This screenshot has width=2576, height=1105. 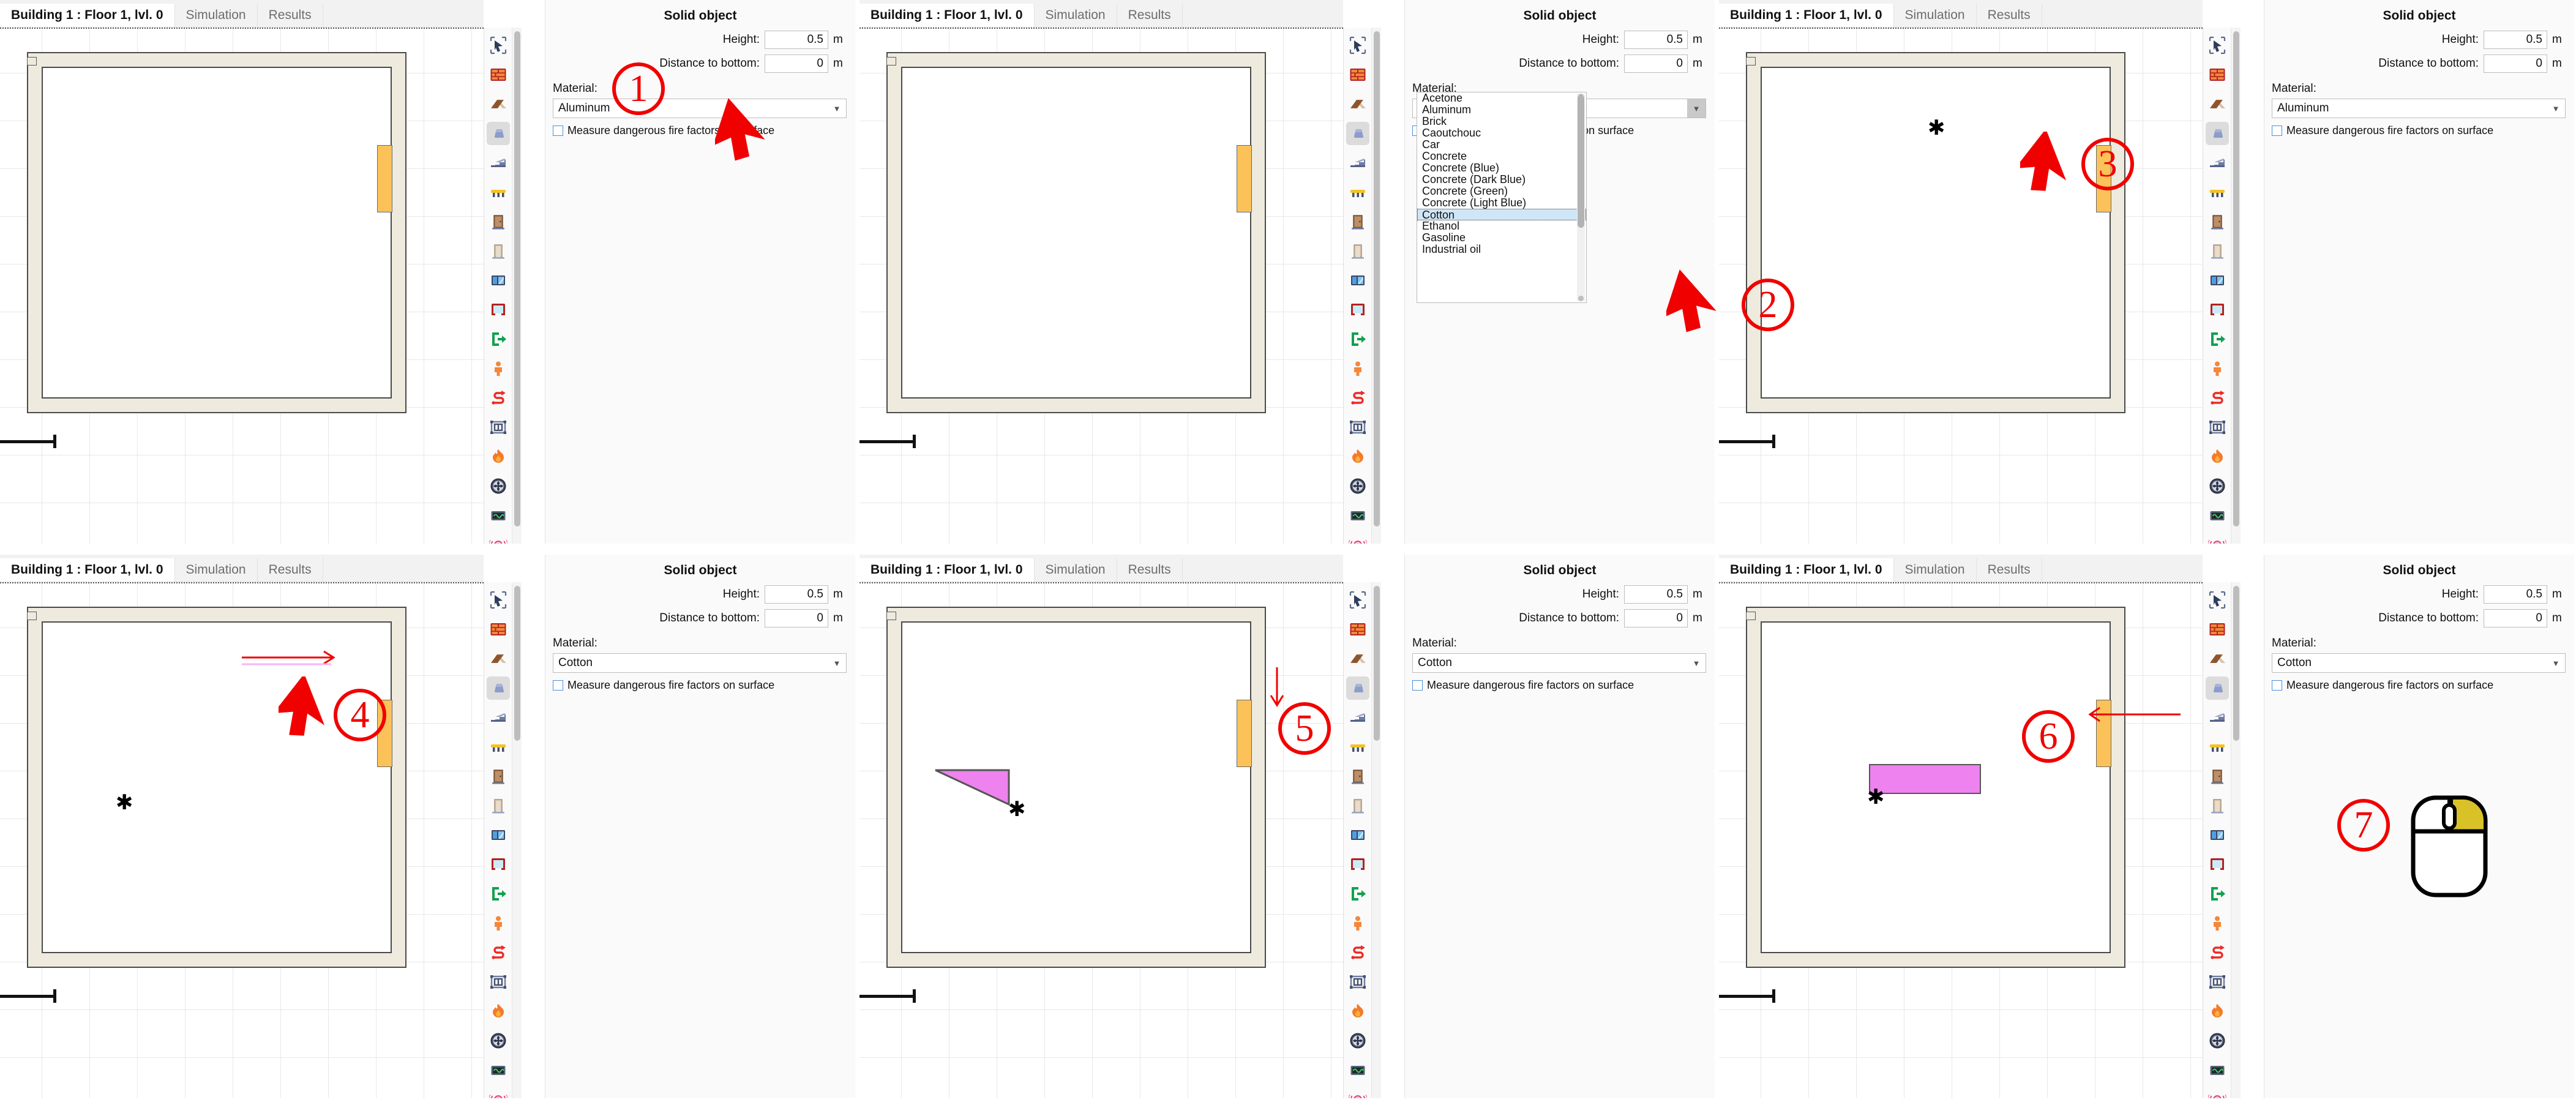 I want to click on material-select: Aluminum ▼, so click(x=700, y=109).